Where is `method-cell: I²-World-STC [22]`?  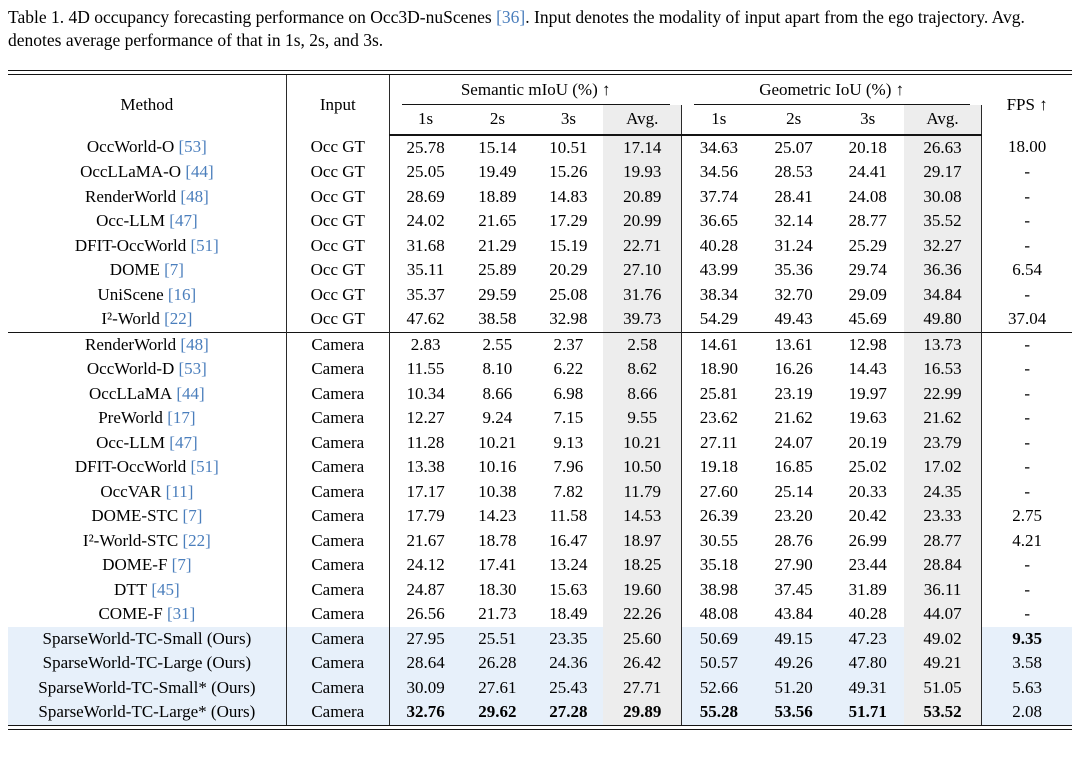 method-cell: I²-World-STC [22] is located at coordinates (147, 541).